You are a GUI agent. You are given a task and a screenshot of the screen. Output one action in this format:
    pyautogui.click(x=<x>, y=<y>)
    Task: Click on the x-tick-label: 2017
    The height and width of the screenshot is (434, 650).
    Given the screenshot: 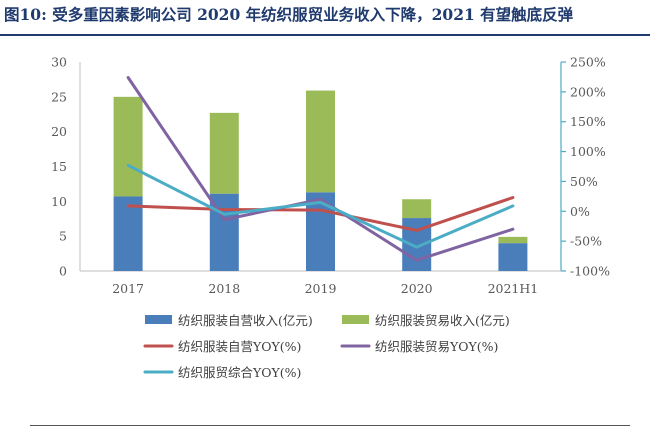 What is the action you would take?
    pyautogui.click(x=128, y=288)
    